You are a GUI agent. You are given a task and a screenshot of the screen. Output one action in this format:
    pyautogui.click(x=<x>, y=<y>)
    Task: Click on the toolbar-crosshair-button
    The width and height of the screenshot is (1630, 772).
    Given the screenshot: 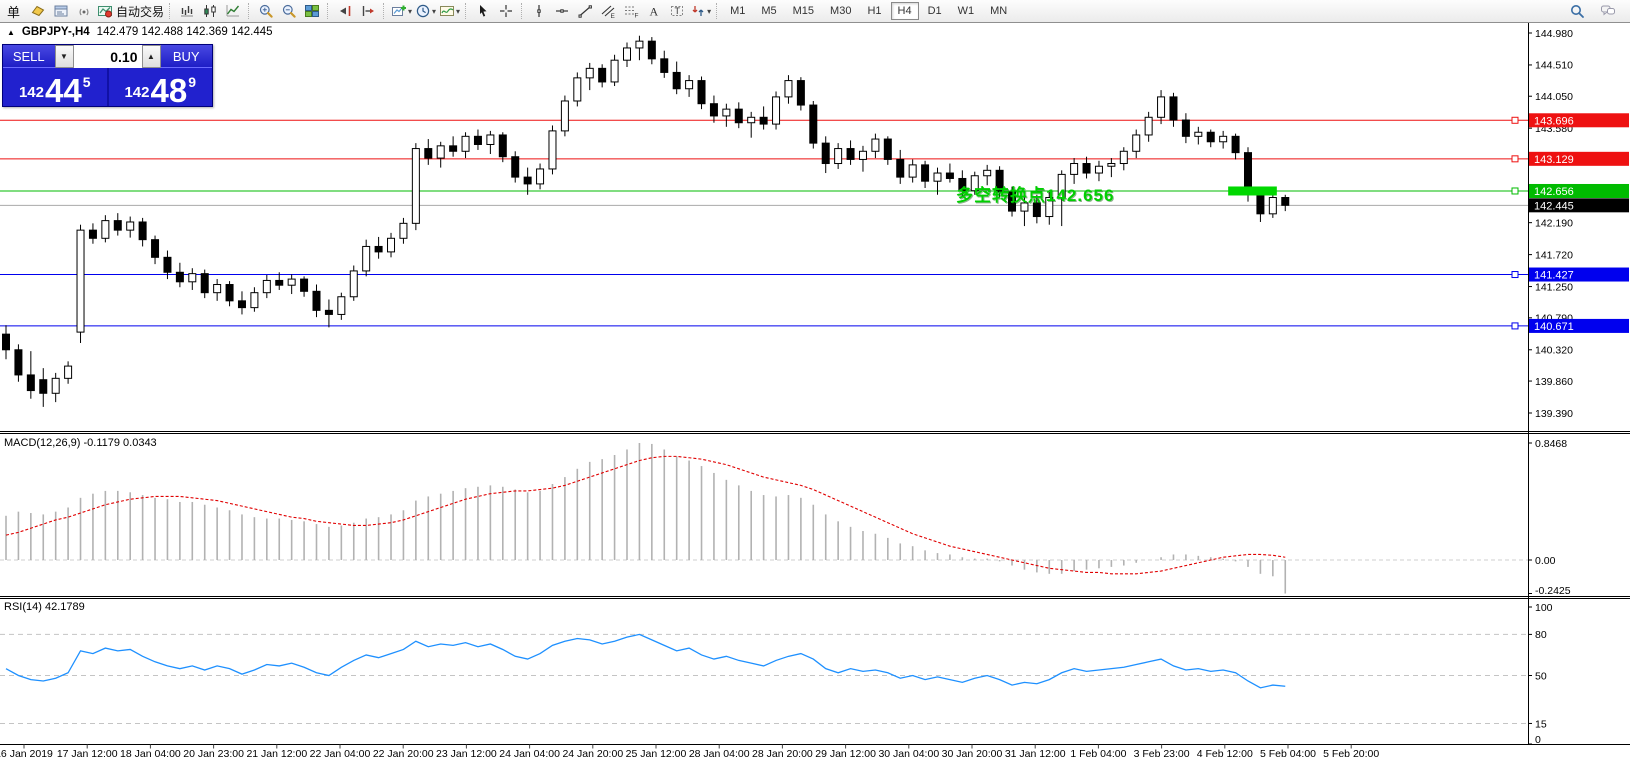 What is the action you would take?
    pyautogui.click(x=505, y=11)
    